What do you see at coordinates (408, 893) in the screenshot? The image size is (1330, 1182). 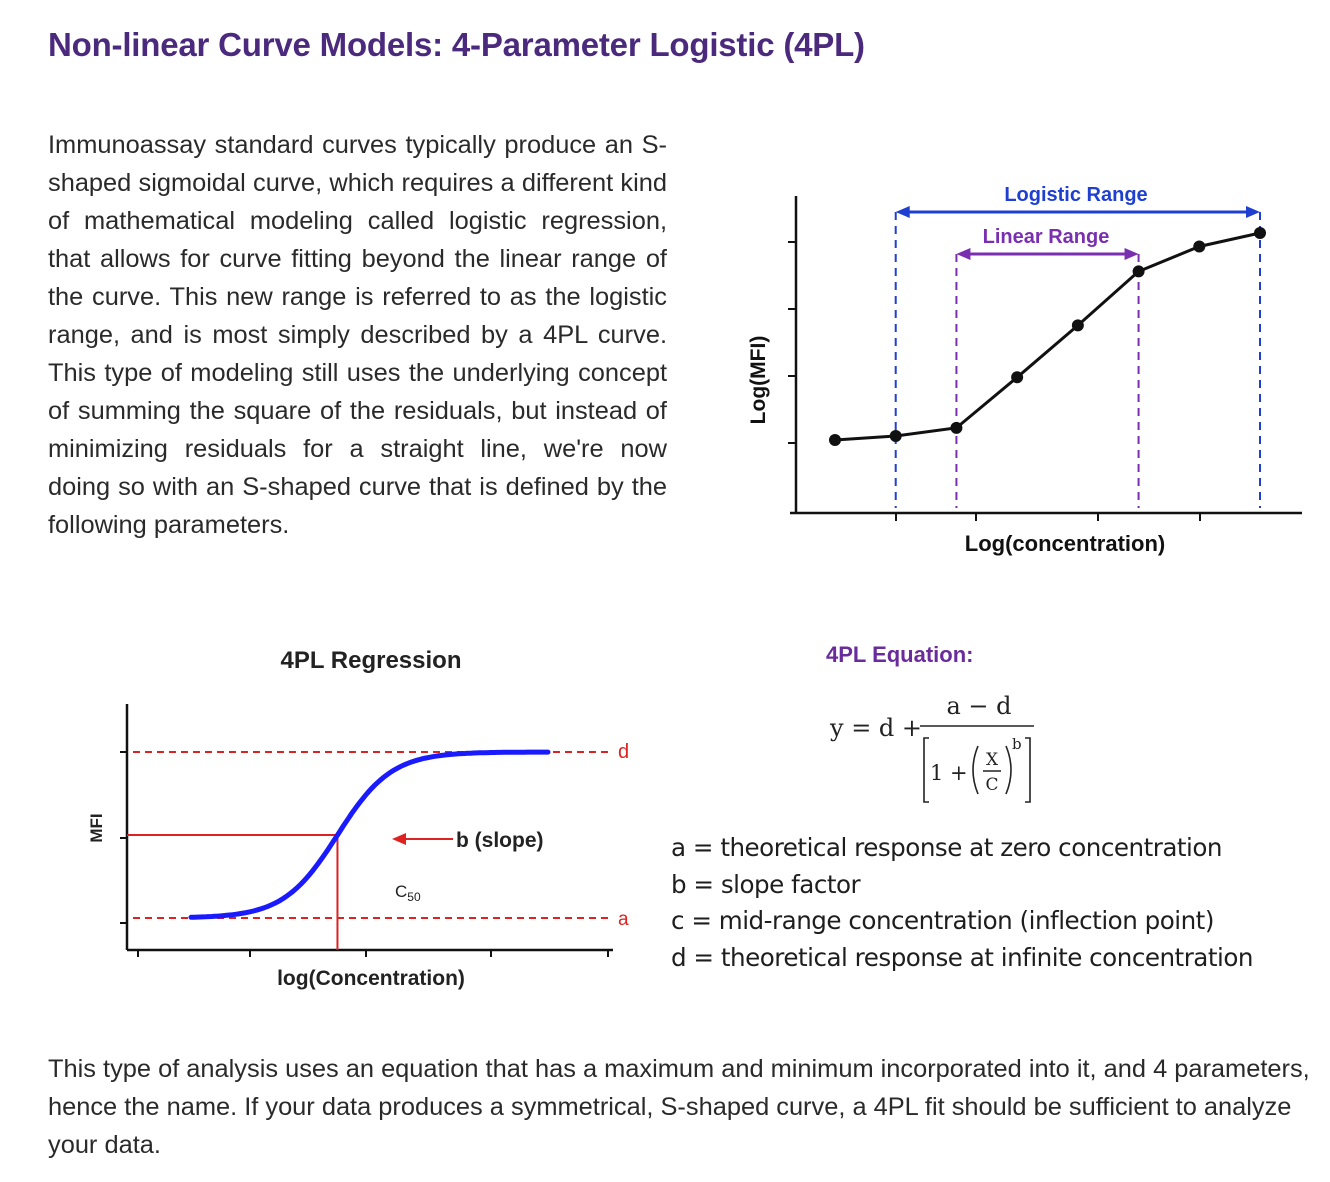 I see `c50-label: C50` at bounding box center [408, 893].